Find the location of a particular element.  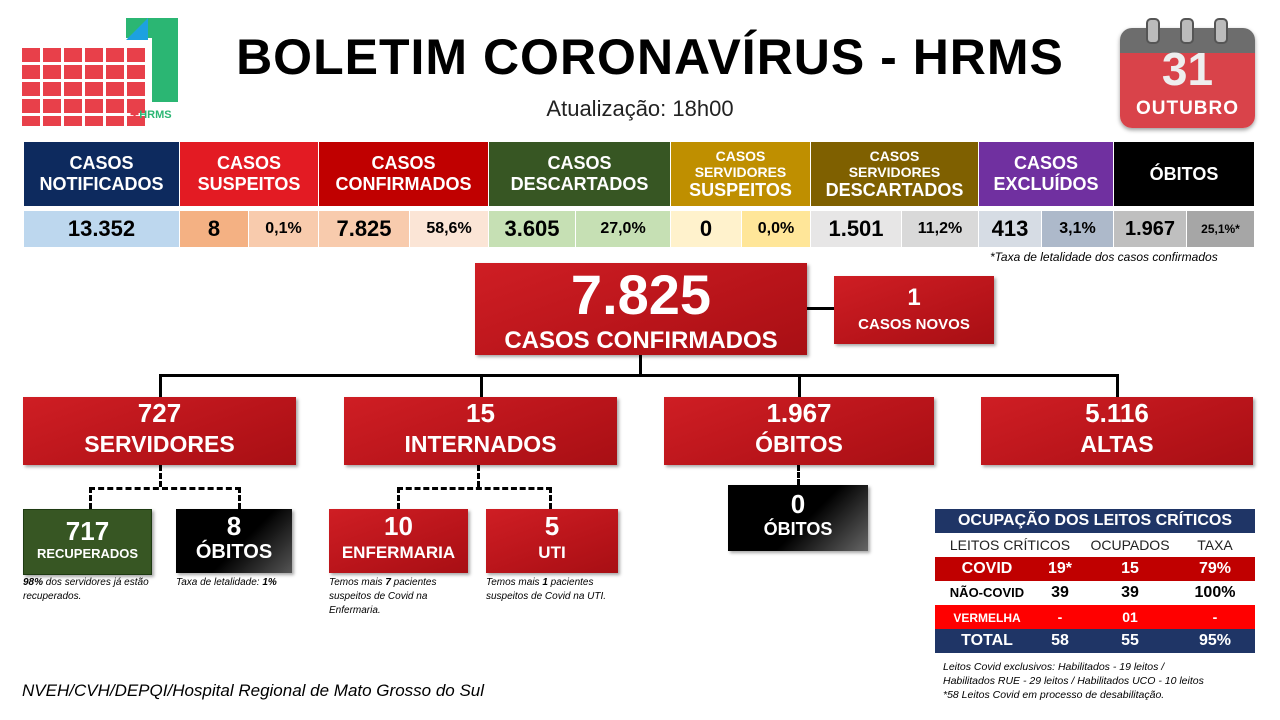

recuperados-label: RECUPERADOS is located at coordinates (87, 553).